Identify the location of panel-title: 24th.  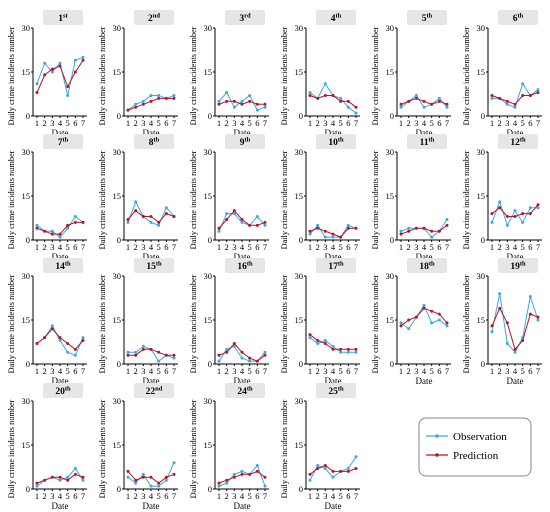
(245, 392).